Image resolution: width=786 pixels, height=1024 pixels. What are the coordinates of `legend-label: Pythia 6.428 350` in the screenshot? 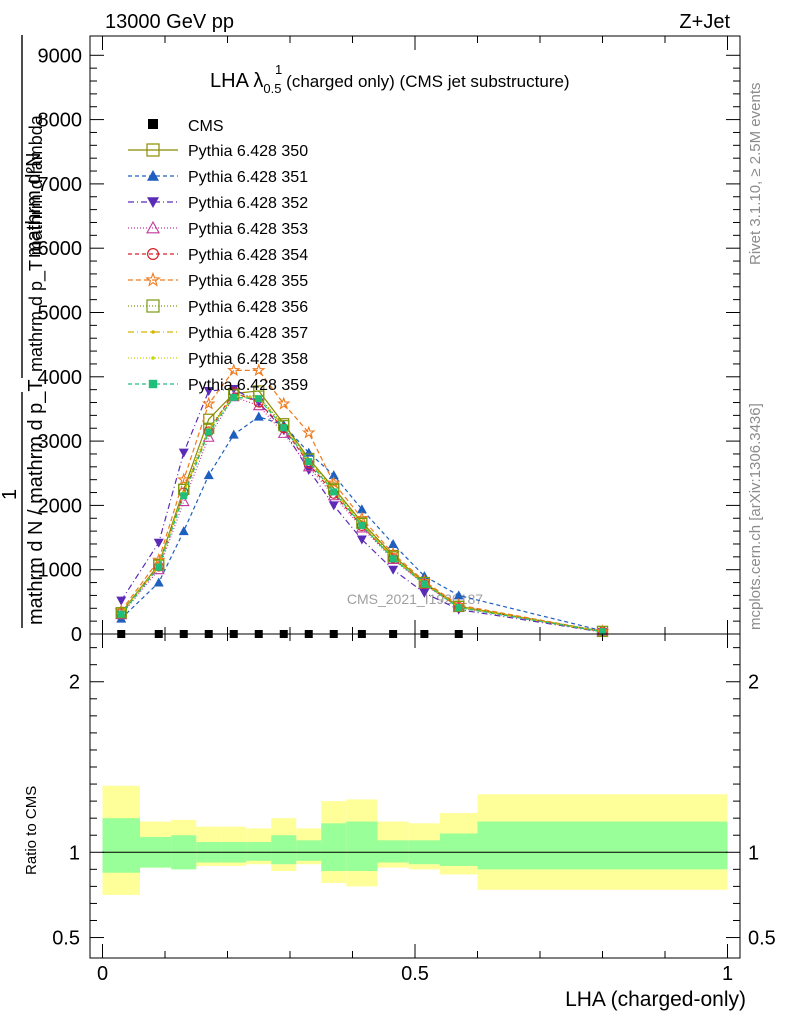 It's located at (248, 151).